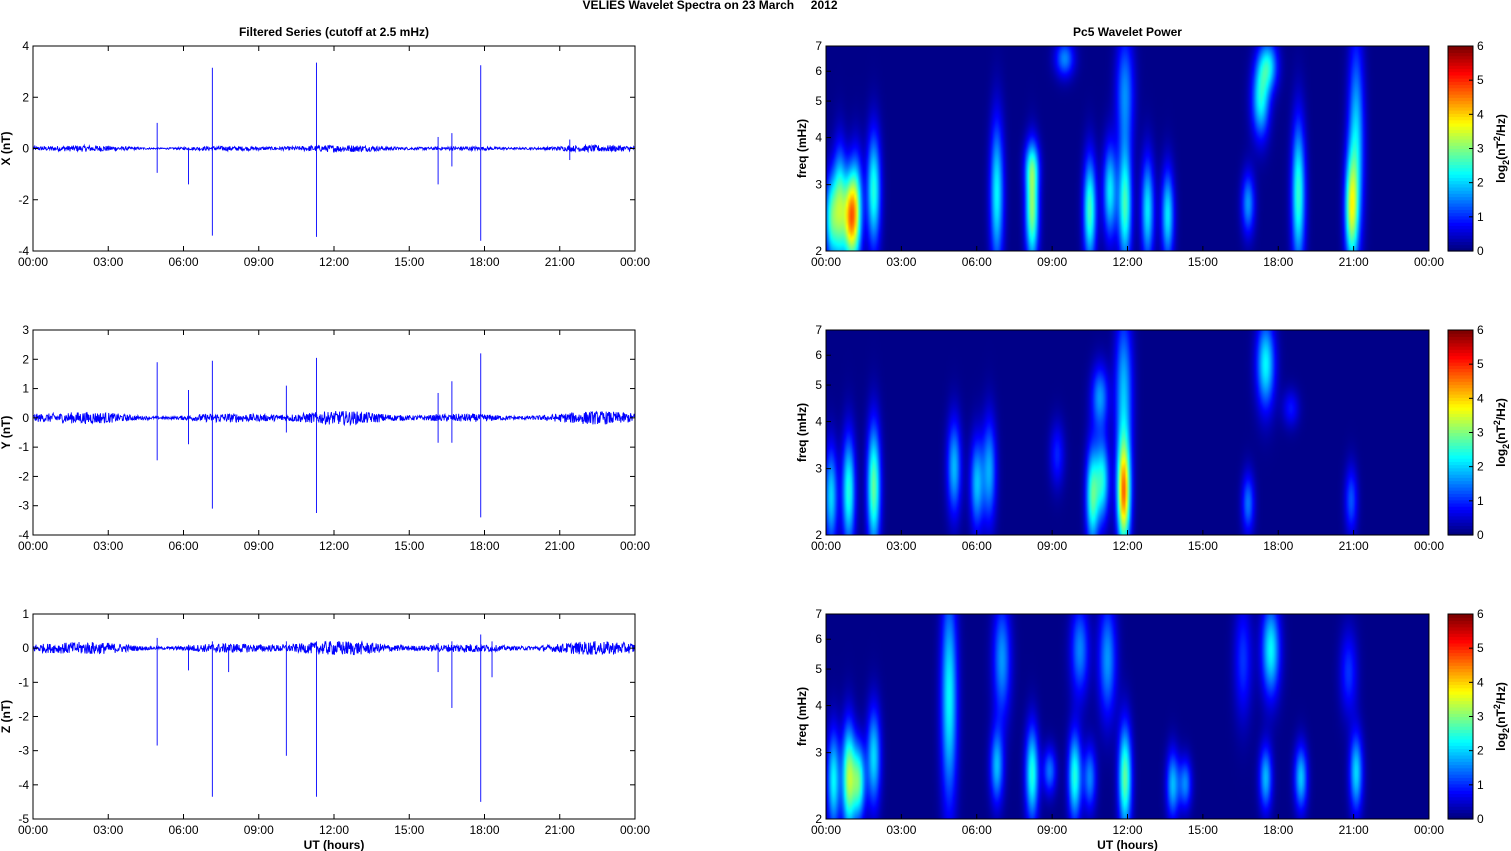  What do you see at coordinates (1506, 730) in the screenshot?
I see `colorbar-label-sub: 2` at bounding box center [1506, 730].